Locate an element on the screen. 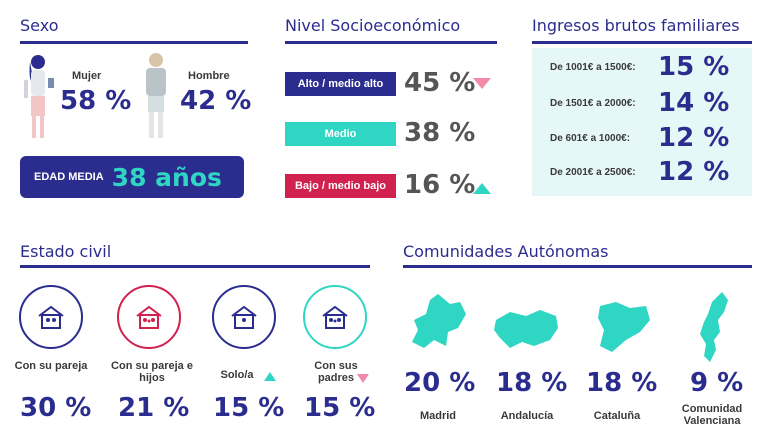 This screenshot has height=439, width=768. female-value: 58 % is located at coordinates (96, 101).